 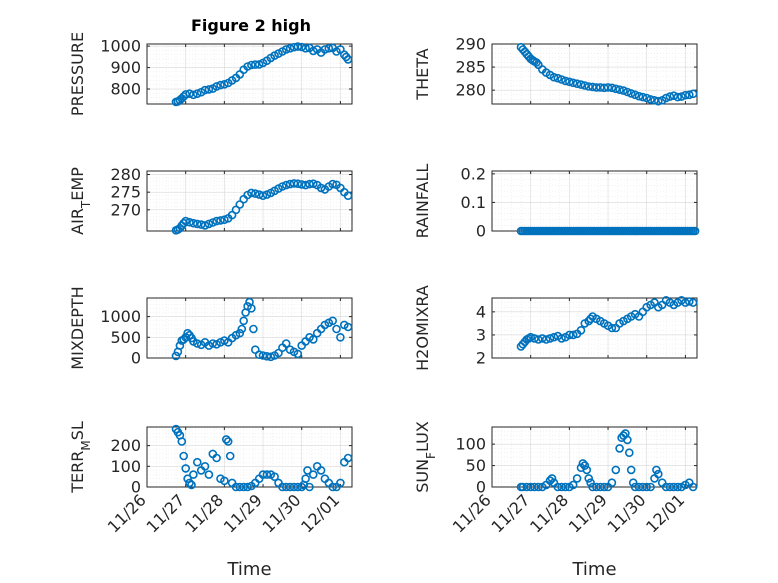 I want to click on y-axis-label: THETA, so click(x=422, y=74).